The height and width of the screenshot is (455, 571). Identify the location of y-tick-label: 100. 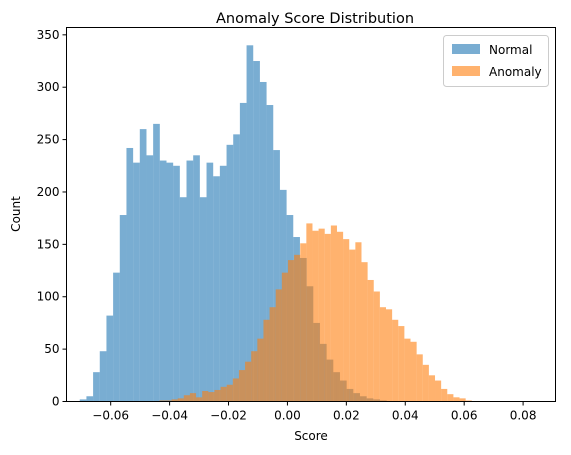
(48, 297).